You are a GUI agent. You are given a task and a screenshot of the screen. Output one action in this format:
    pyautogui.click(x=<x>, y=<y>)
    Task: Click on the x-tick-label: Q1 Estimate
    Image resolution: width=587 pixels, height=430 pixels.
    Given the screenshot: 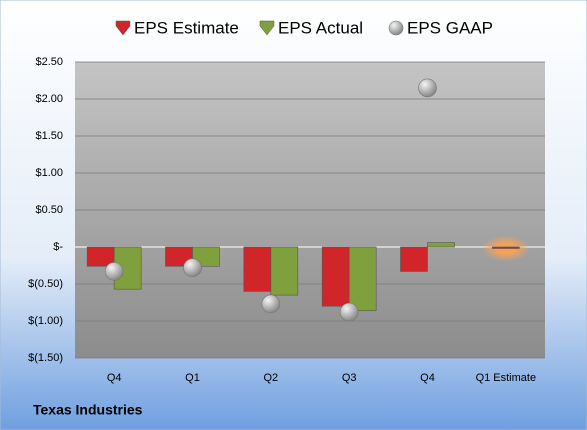 What is the action you would take?
    pyautogui.click(x=506, y=378)
    